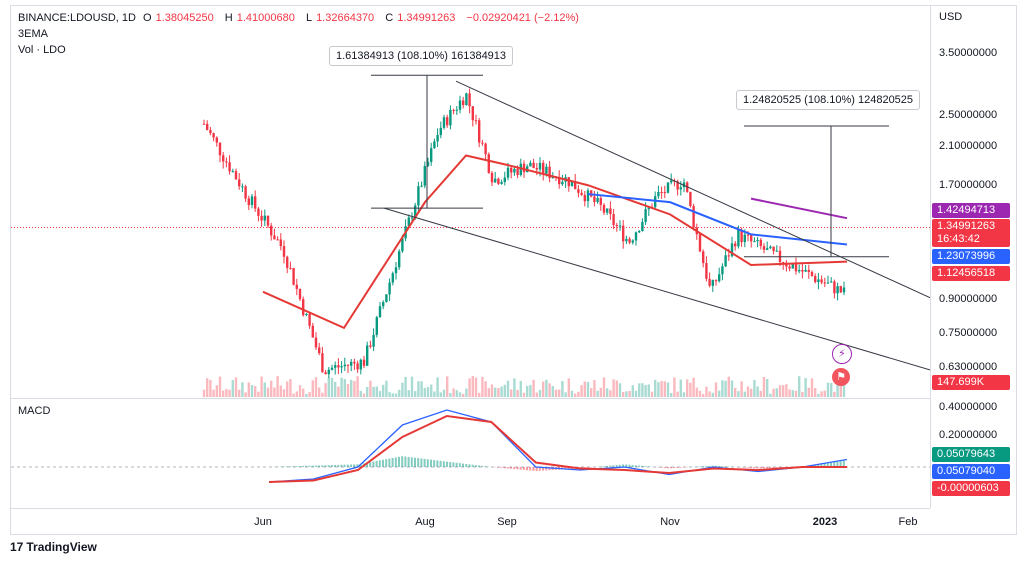  I want to click on measure-label-2: 1.24820525 (108.10%) 124820525, so click(828, 100).